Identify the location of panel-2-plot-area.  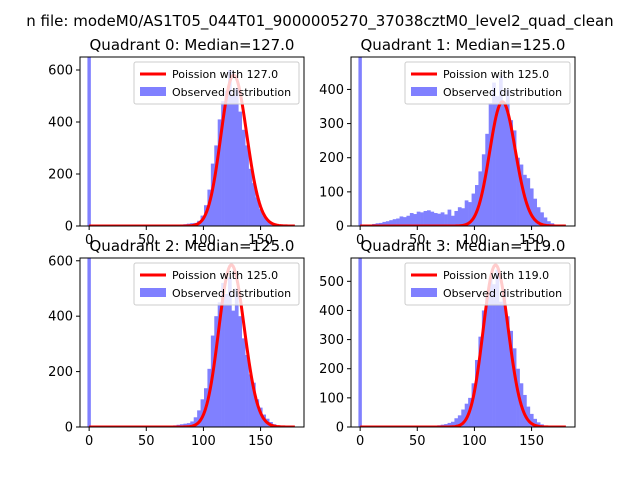
(191, 342).